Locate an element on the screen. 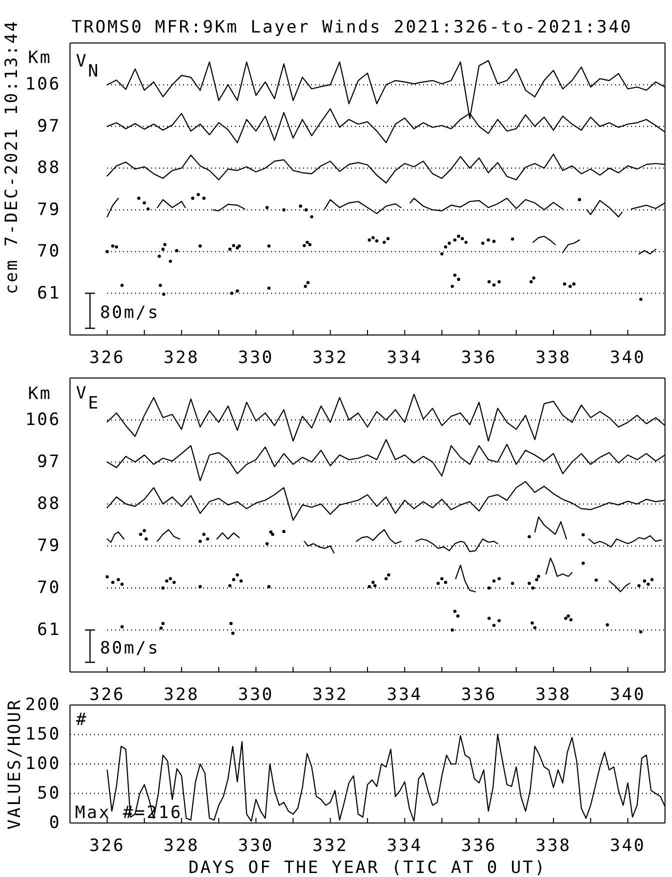 This screenshot has width=672, height=877. y-tick-label: 100 is located at coordinates (43, 764).